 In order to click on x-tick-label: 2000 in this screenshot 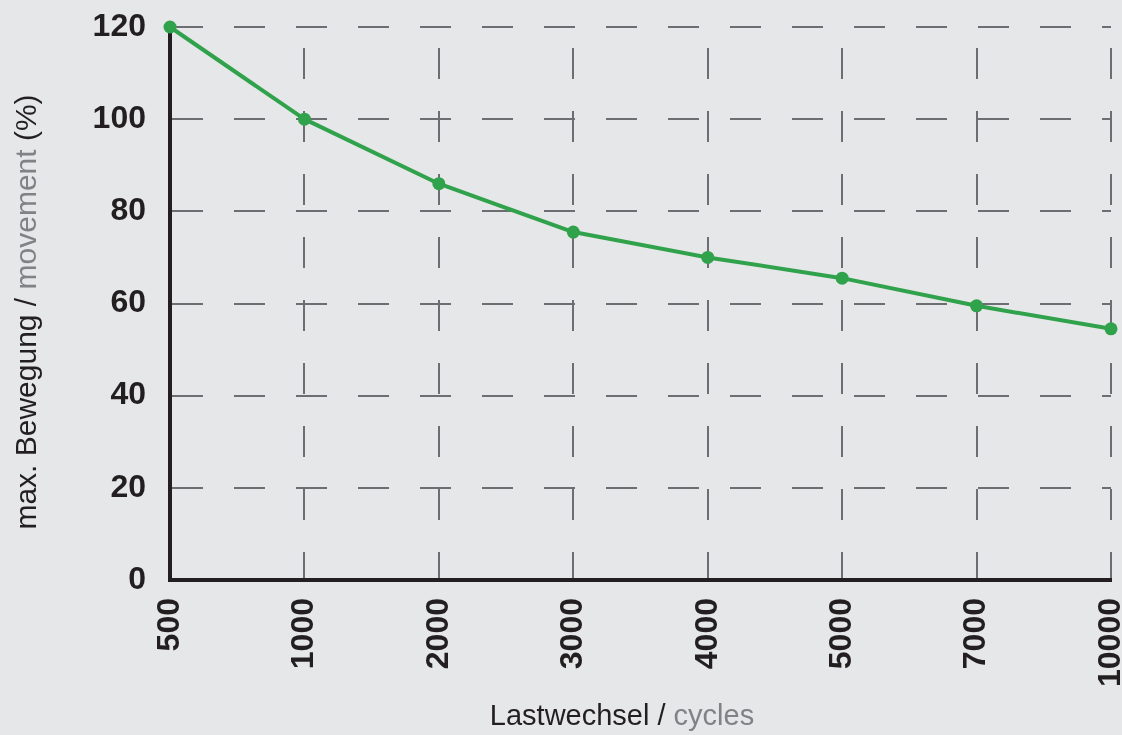, I will do `click(436, 634)`.